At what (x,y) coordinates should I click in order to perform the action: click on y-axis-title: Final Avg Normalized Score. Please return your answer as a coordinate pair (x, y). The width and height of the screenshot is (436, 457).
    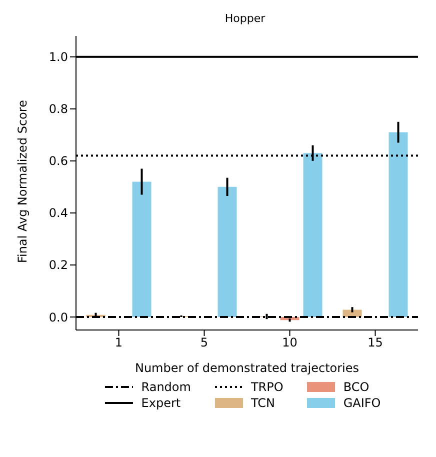
    Looking at the image, I should click on (22, 181).